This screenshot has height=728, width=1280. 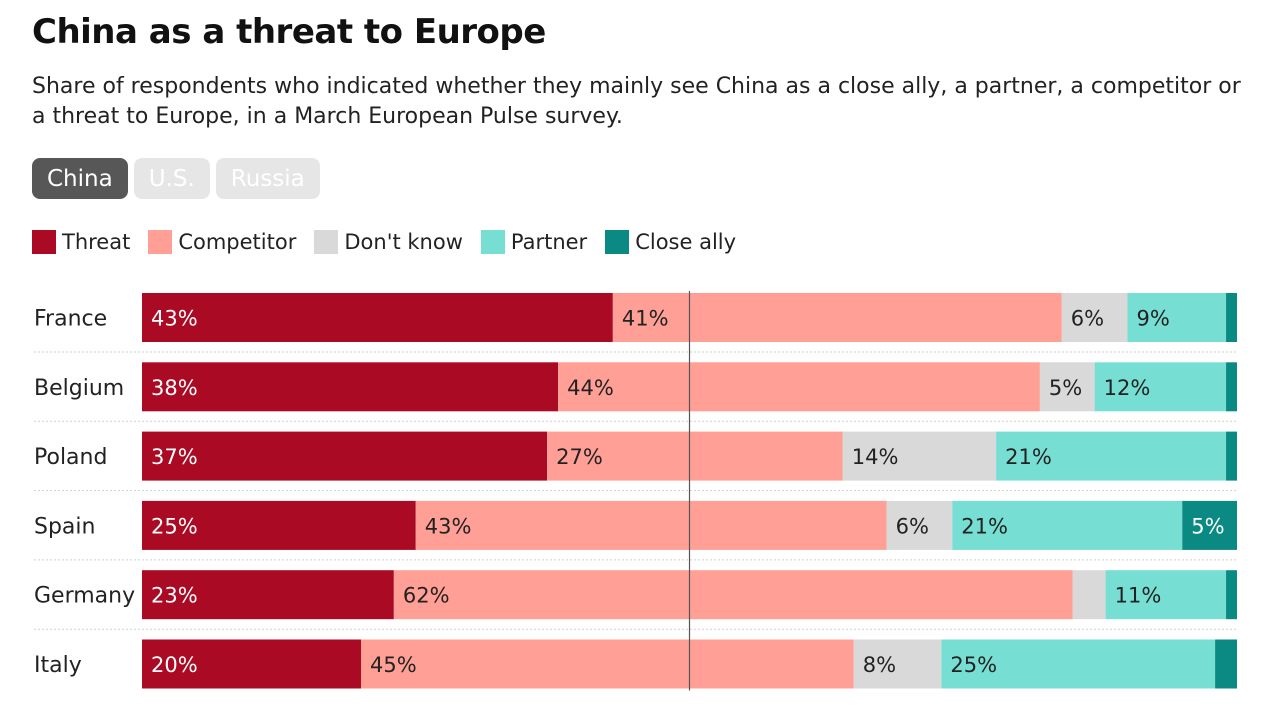 What do you see at coordinates (645, 319) in the screenshot?
I see `data-label-competitor-france: 41%` at bounding box center [645, 319].